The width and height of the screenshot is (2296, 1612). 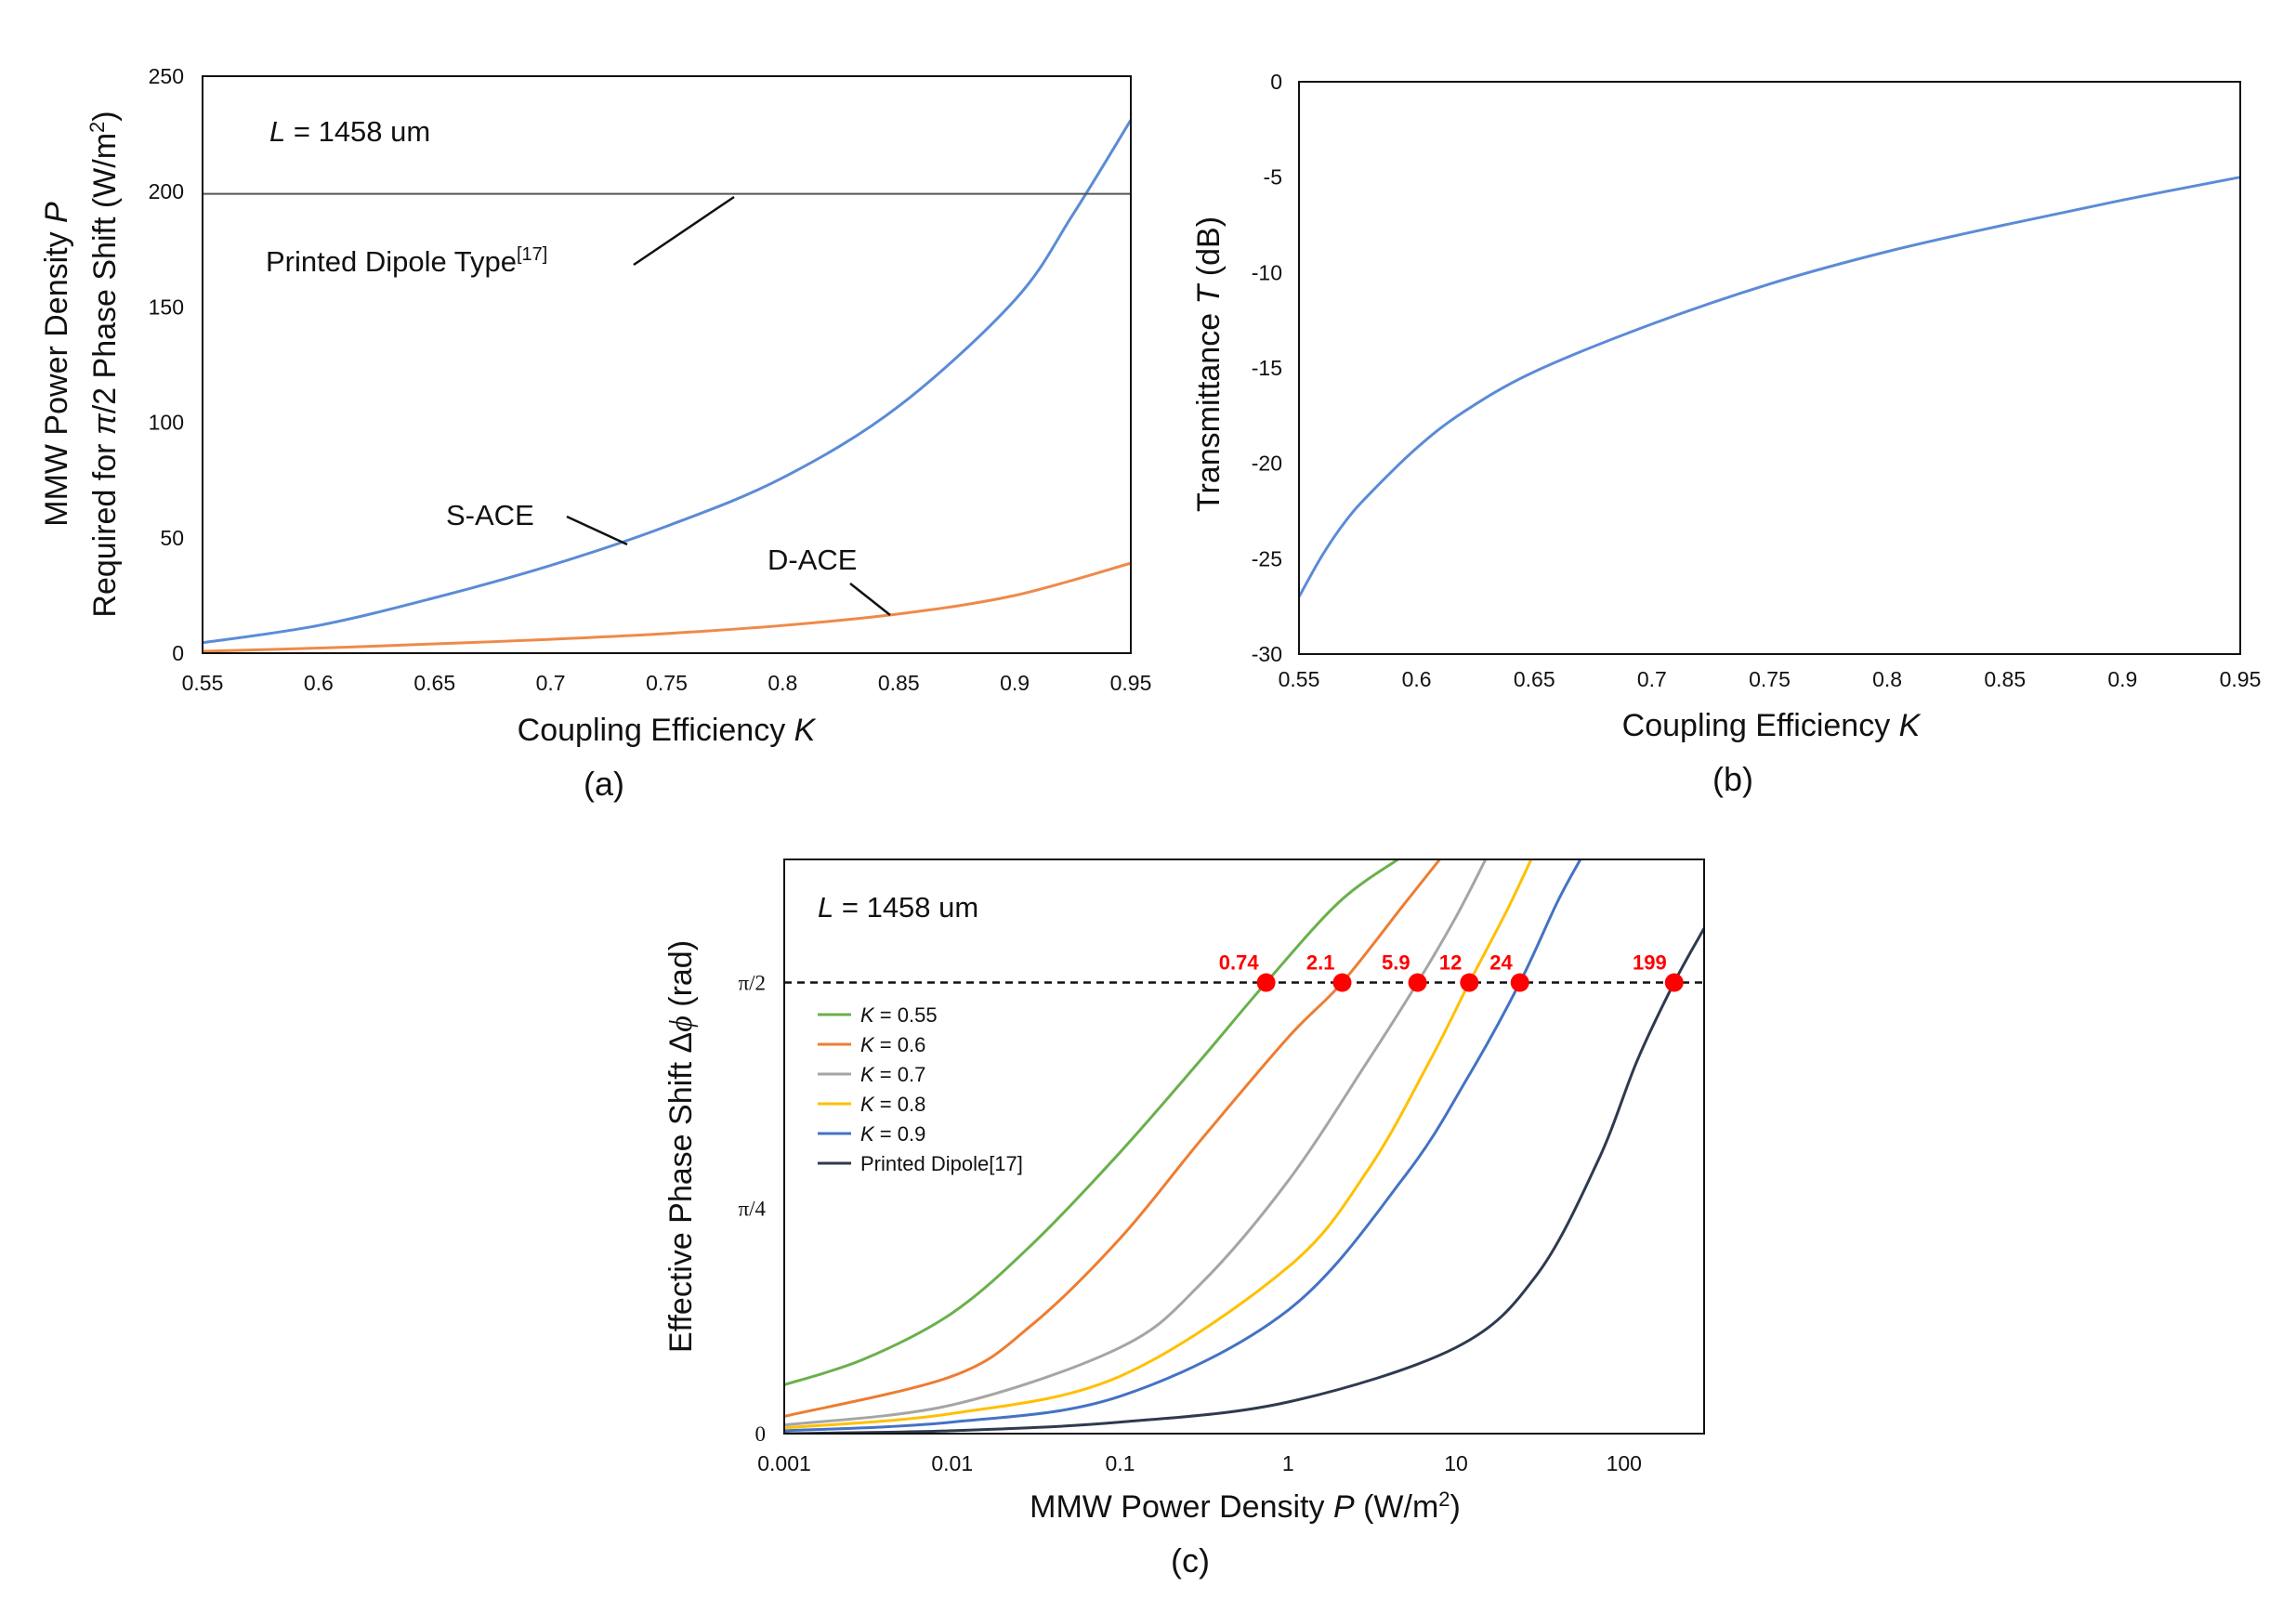 I want to click on panel-c-plot-frame, so click(x=1244, y=1146).